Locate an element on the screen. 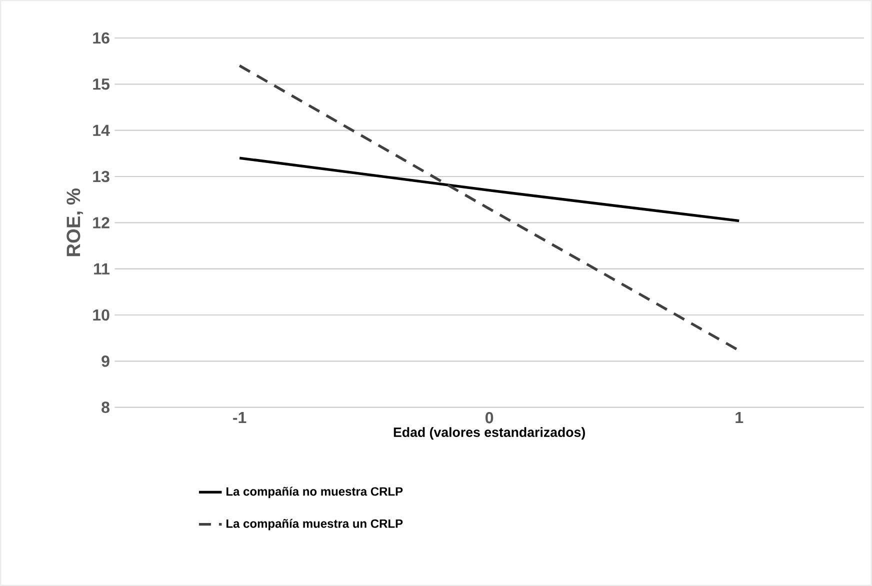 The width and height of the screenshot is (872, 586). y-tick-label: 8 is located at coordinates (106, 407).